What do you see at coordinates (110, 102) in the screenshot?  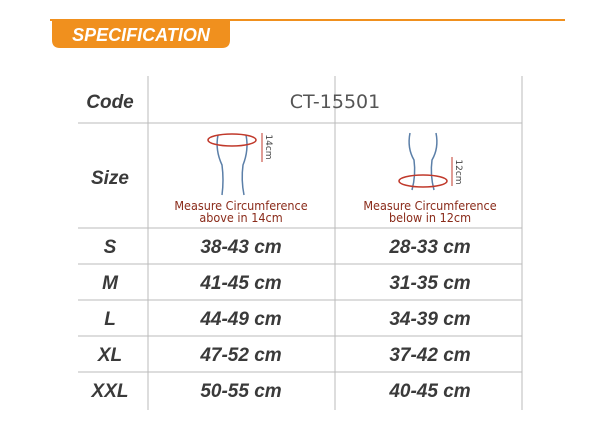 I see `row-label: Code` at bounding box center [110, 102].